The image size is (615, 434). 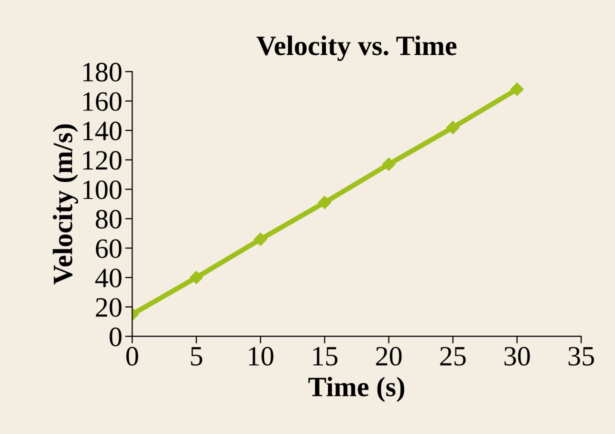 What do you see at coordinates (261, 356) in the screenshot?
I see `x-tick-label: 10` at bounding box center [261, 356].